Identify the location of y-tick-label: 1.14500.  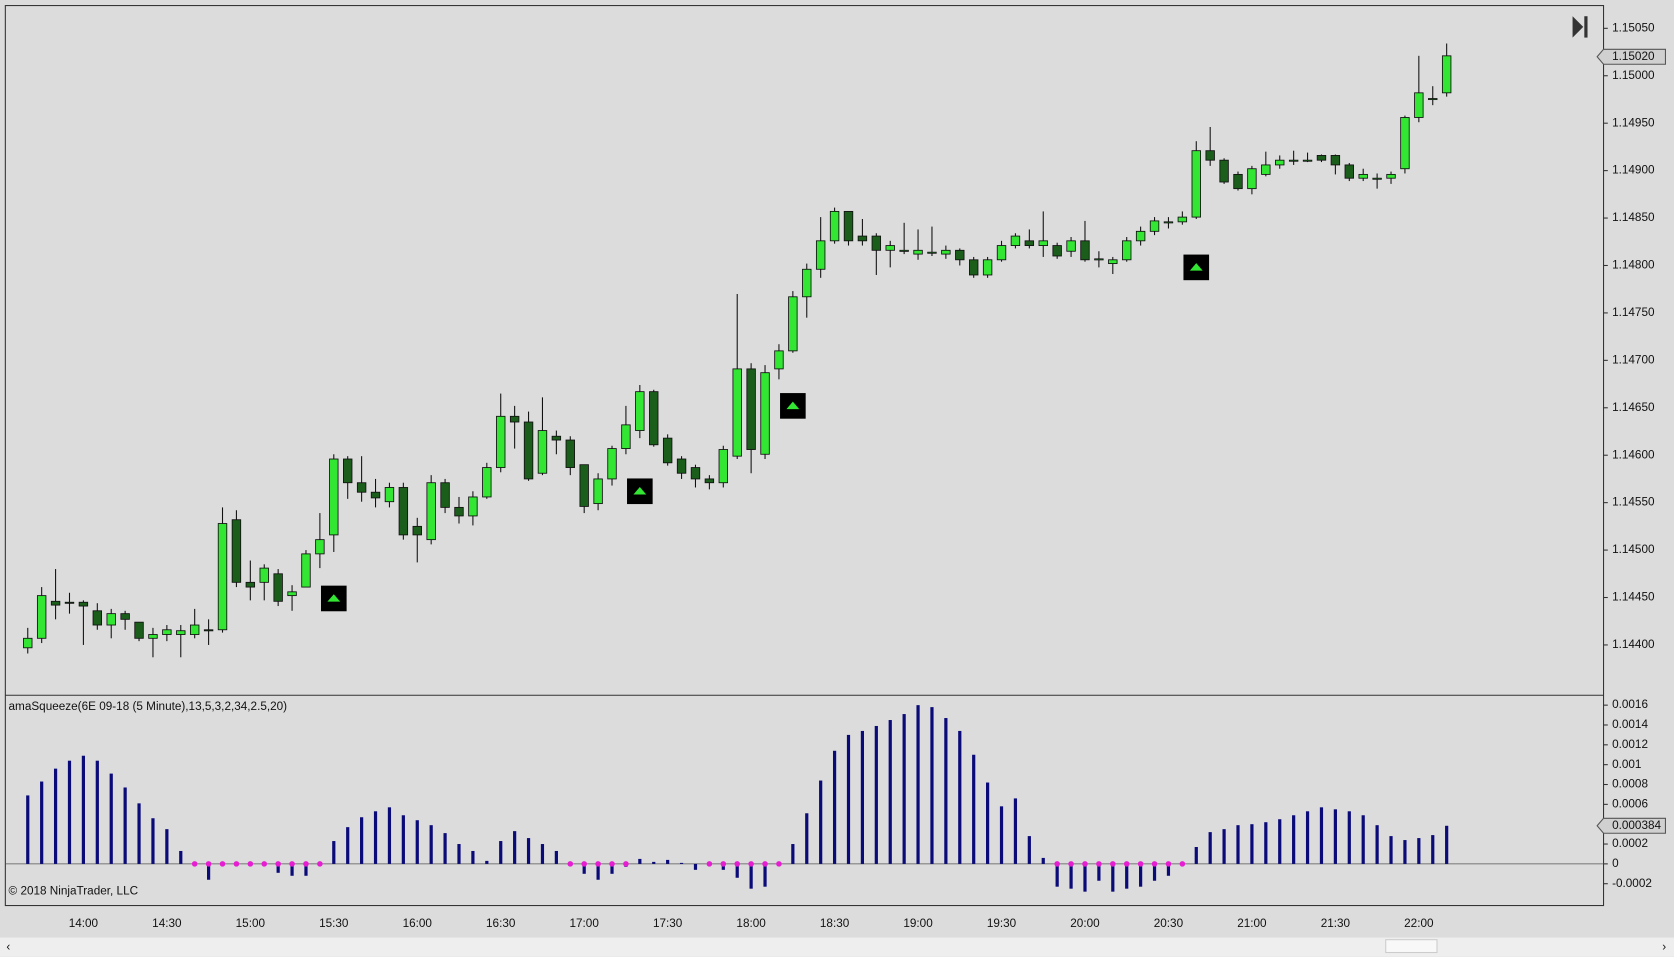
(1633, 549).